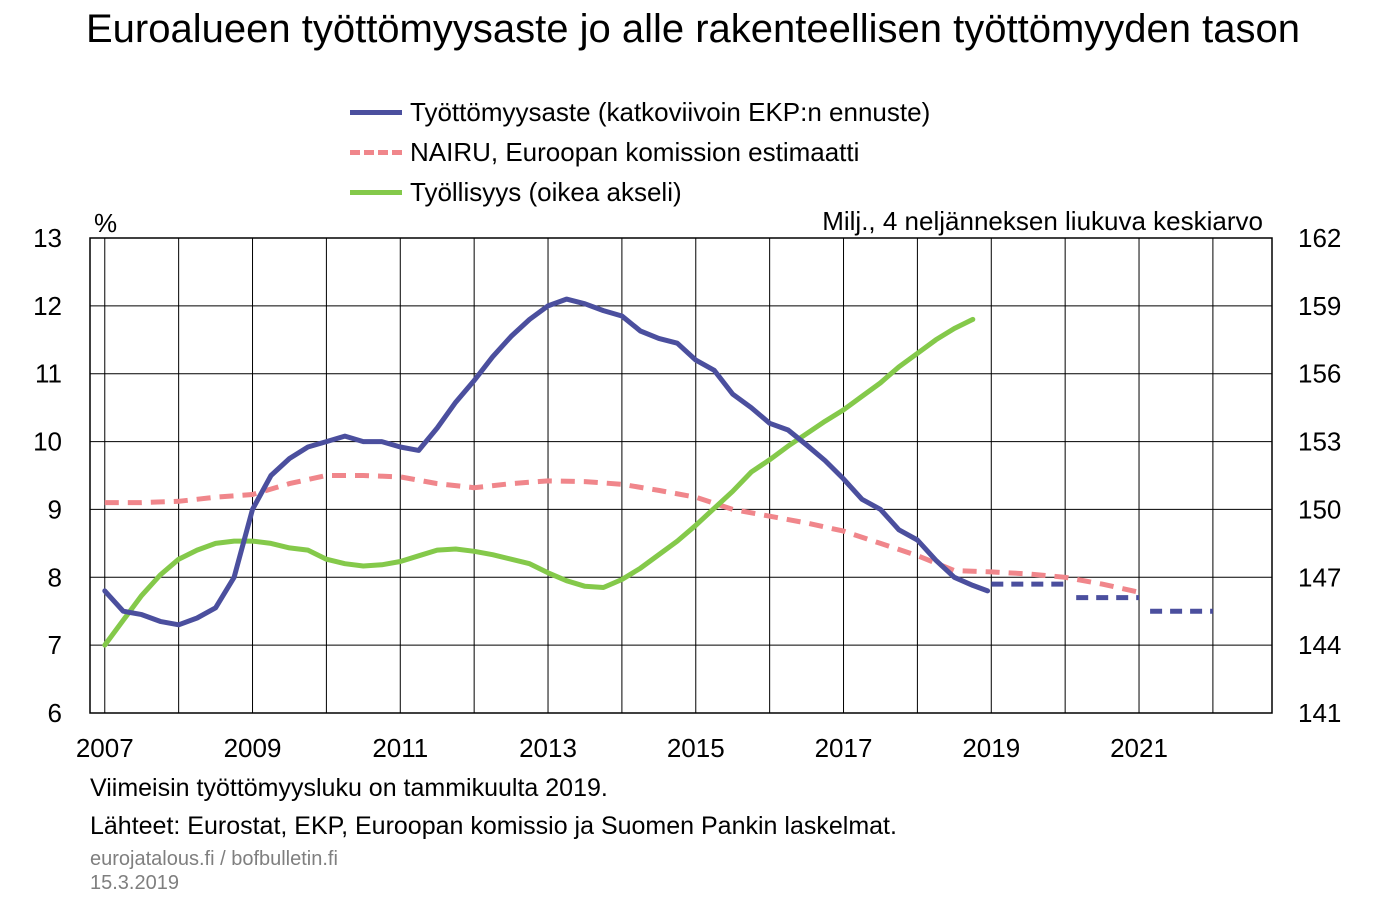  What do you see at coordinates (1139, 748) in the screenshot?
I see `x-tick-label: 2021` at bounding box center [1139, 748].